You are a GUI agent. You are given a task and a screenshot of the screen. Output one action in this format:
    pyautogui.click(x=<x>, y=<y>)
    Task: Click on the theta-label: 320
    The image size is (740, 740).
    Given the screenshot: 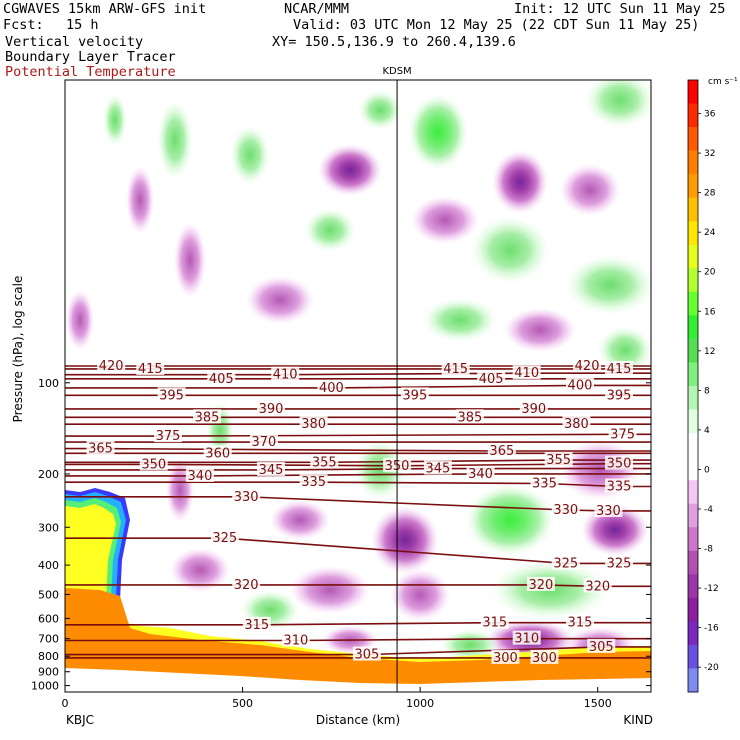 What is the action you would take?
    pyautogui.click(x=246, y=585)
    